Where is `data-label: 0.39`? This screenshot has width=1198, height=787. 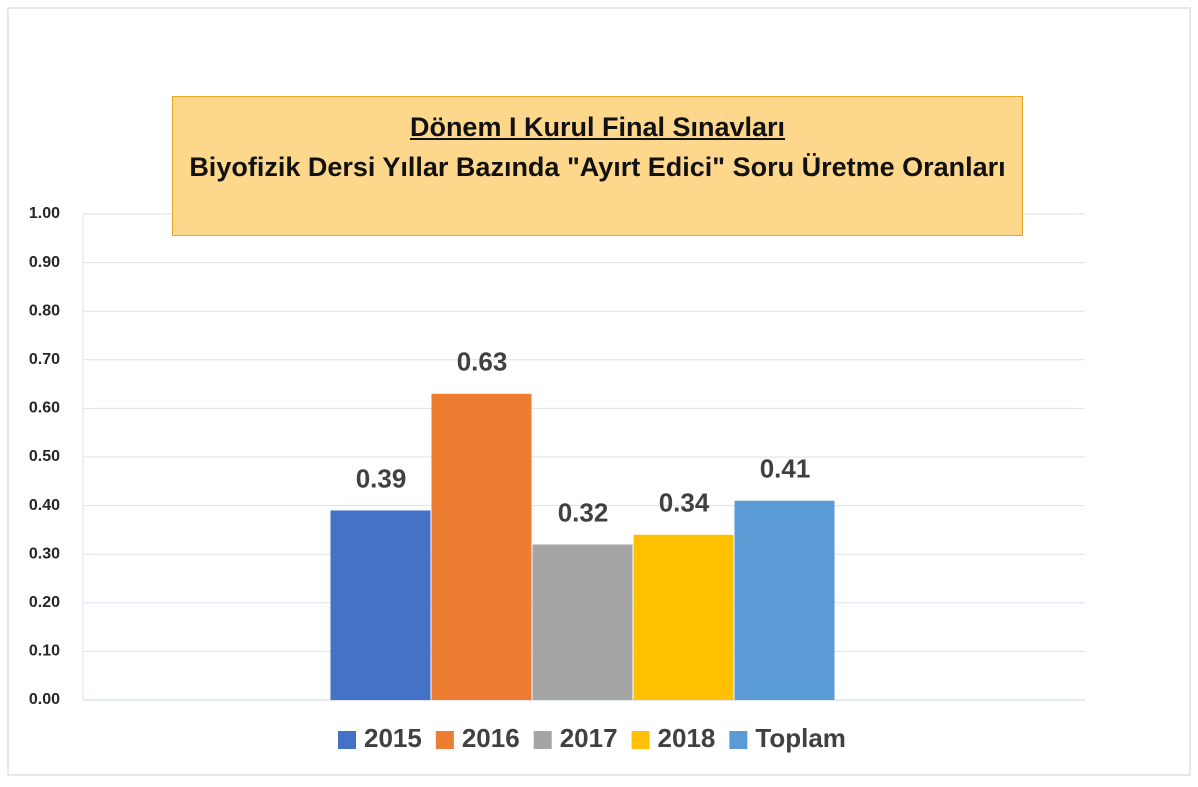
data-label: 0.39 is located at coordinates (381, 478).